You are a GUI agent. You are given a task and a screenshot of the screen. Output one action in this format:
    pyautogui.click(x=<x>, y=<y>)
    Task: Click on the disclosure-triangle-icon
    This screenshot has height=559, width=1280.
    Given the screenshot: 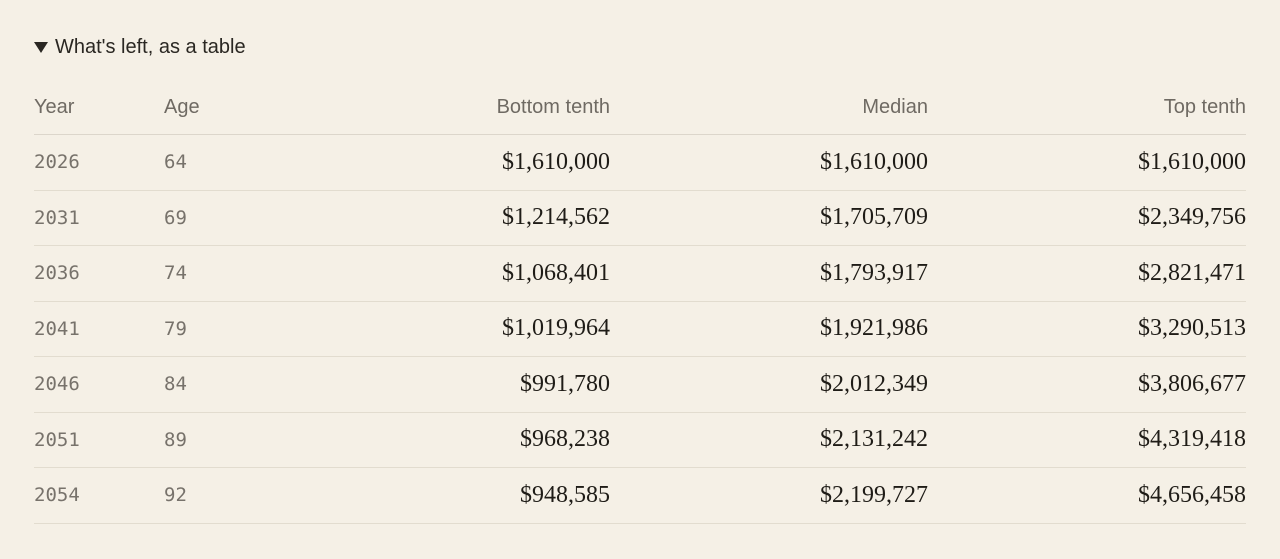 What is the action you would take?
    pyautogui.click(x=41, y=47)
    